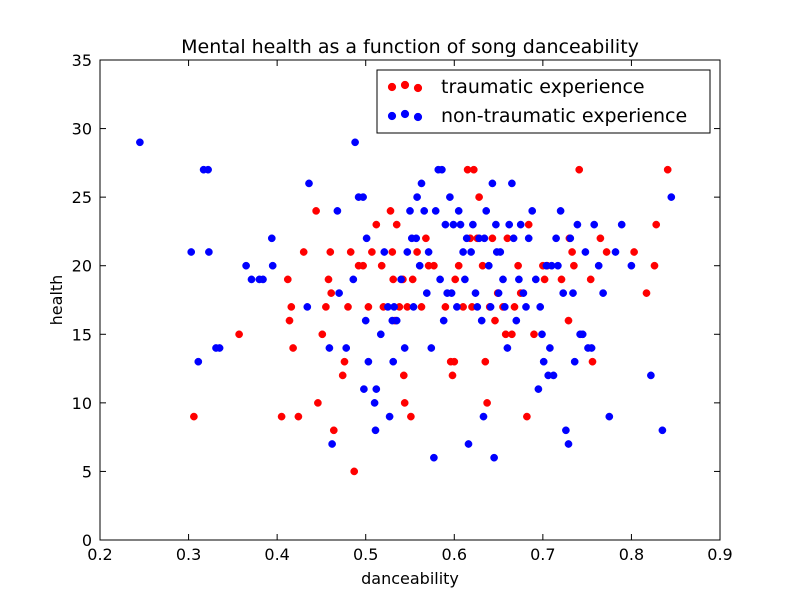 This screenshot has height=600, width=800. What do you see at coordinates (56, 300) in the screenshot?
I see `y-axis-label: health` at bounding box center [56, 300].